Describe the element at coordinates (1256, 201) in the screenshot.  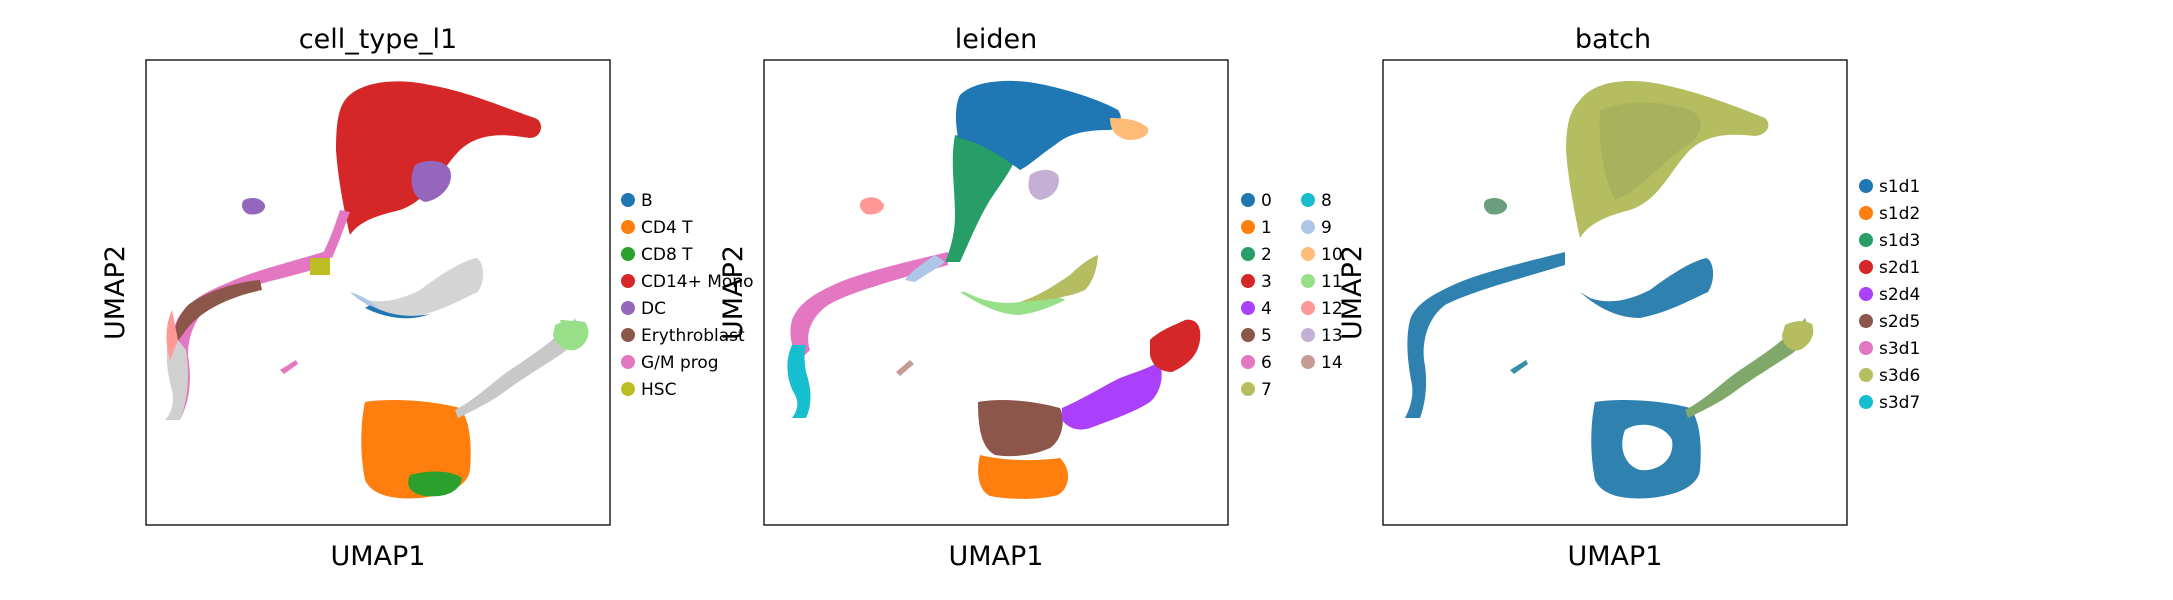
I see `legend-entry: 0` at that location.